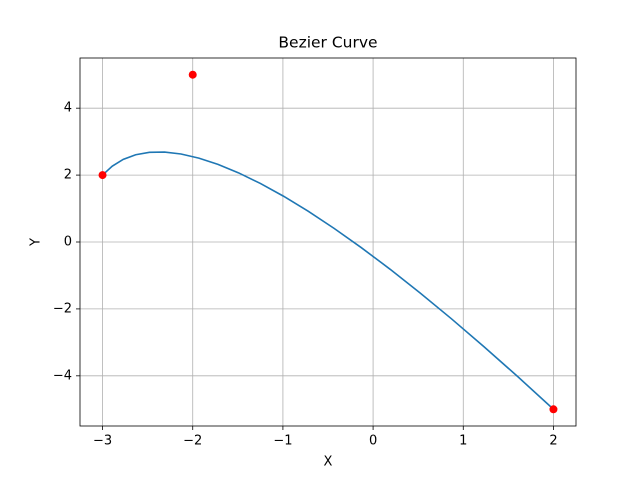 The width and height of the screenshot is (640, 480). I want to click on x-axis-label: X, so click(328, 462).